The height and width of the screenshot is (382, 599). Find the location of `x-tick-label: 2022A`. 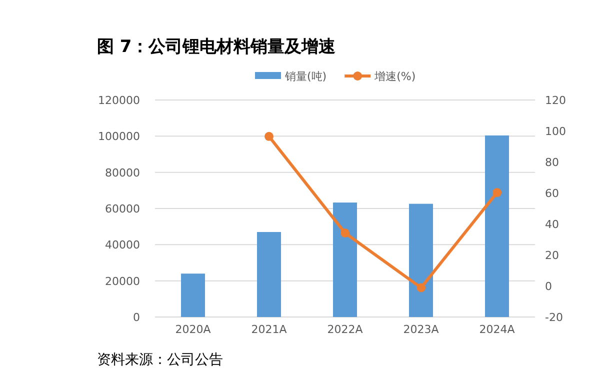

x-tick-label: 2022A is located at coordinates (345, 329).